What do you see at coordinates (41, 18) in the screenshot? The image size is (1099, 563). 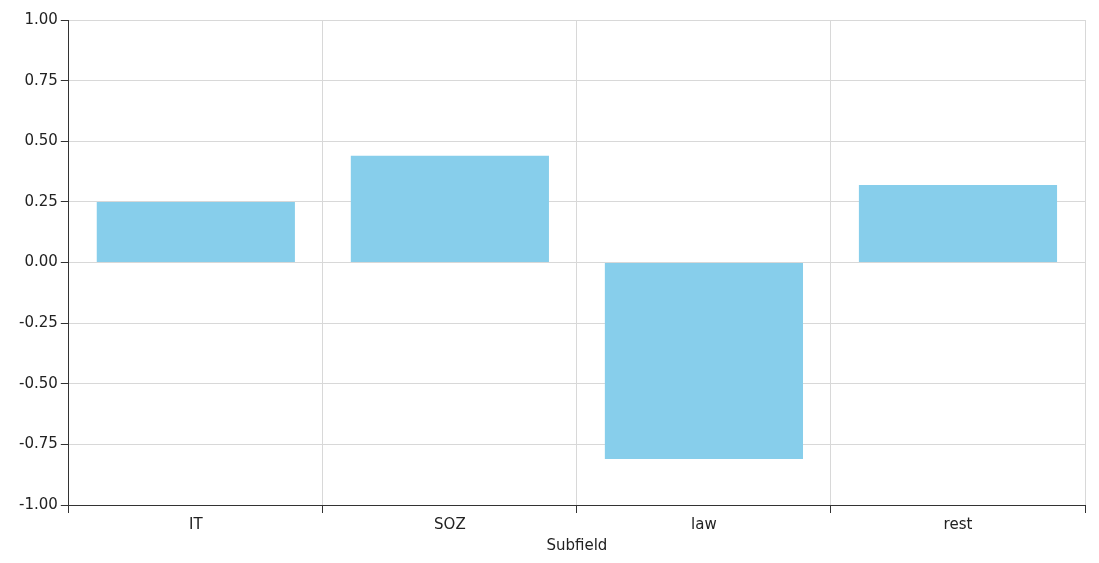 I see `y-tick-label: 1.00` at bounding box center [41, 18].